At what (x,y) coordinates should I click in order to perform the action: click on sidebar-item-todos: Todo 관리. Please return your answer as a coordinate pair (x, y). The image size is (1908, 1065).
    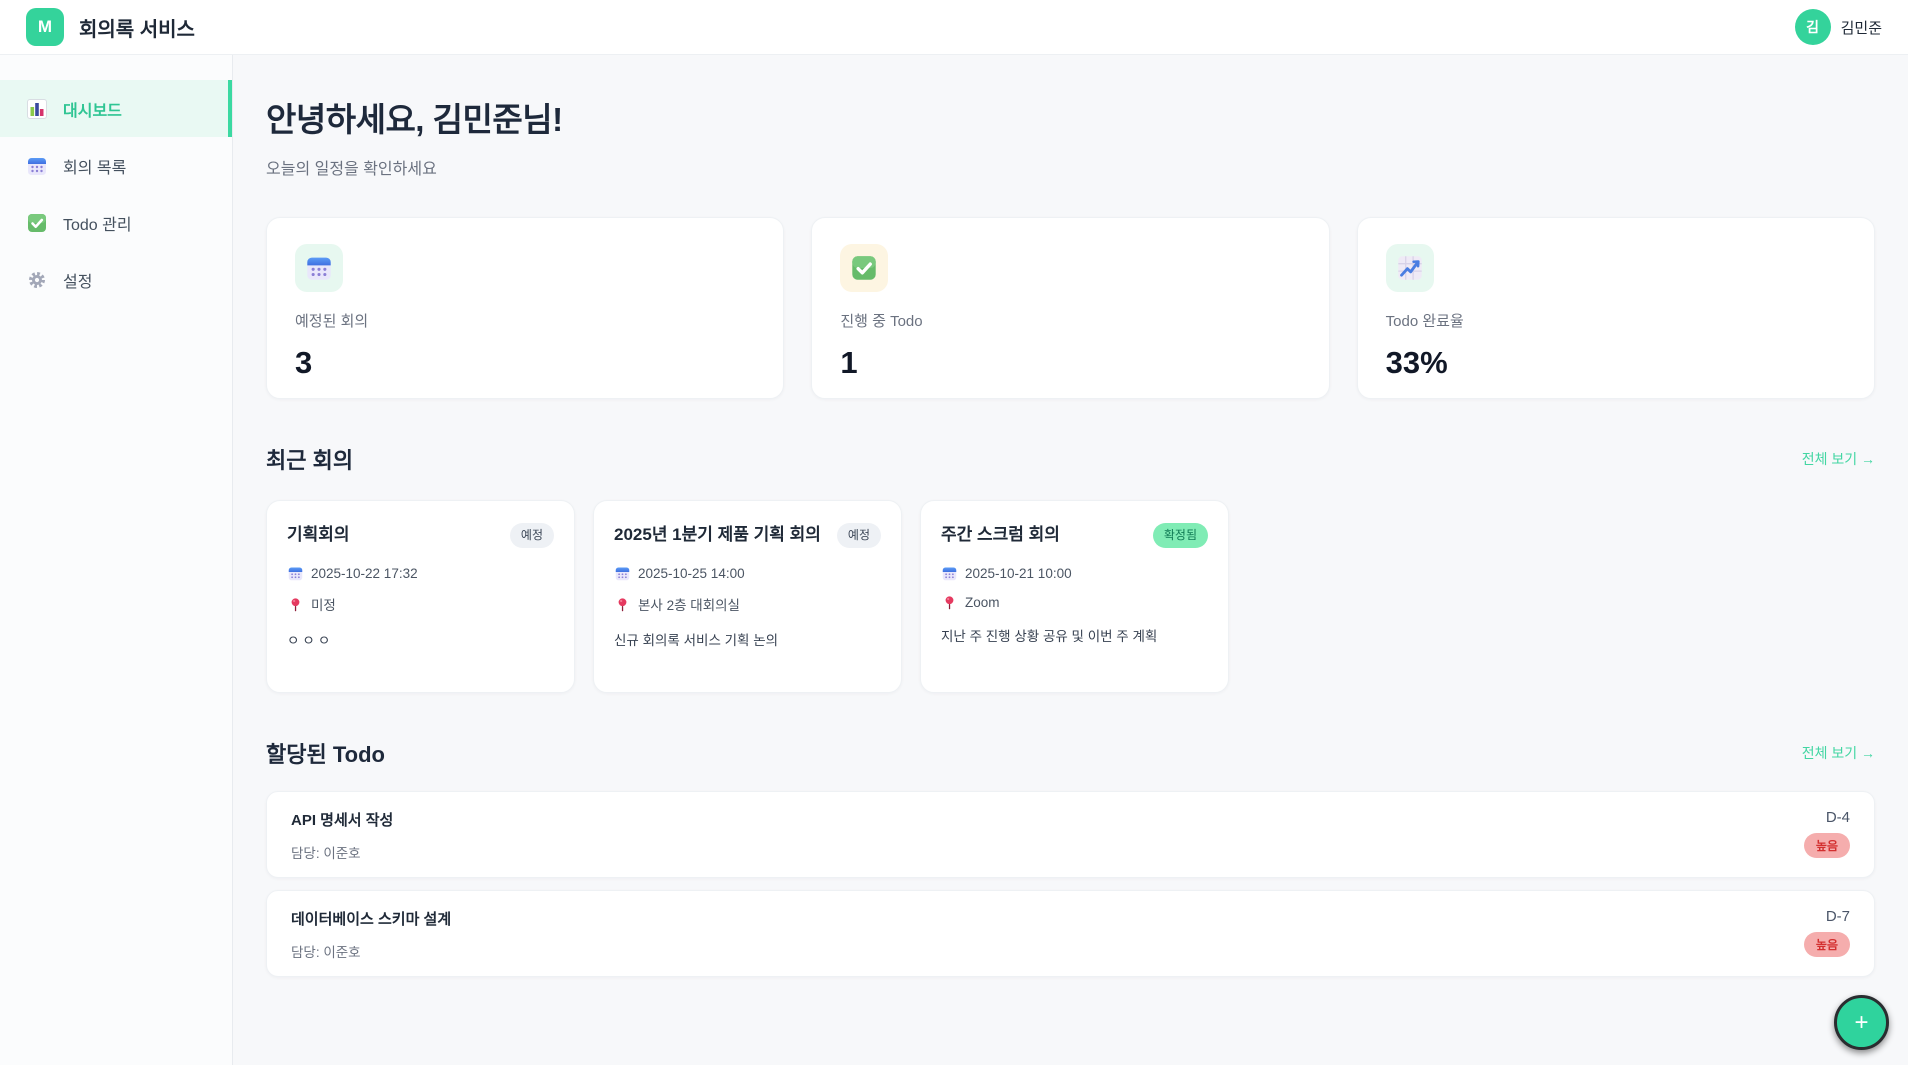
    Looking at the image, I should click on (116, 222).